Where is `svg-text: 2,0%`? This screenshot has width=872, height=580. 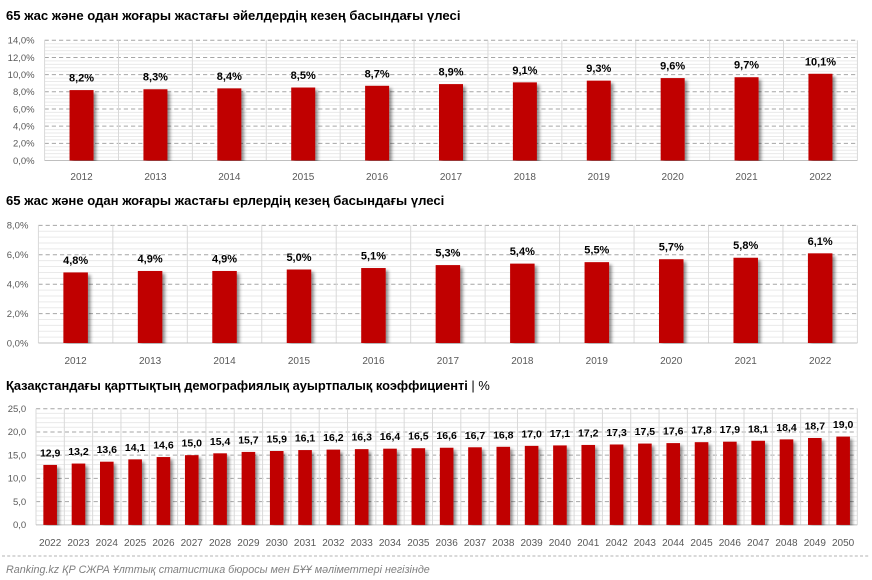 svg-text: 2,0% is located at coordinates (24, 144).